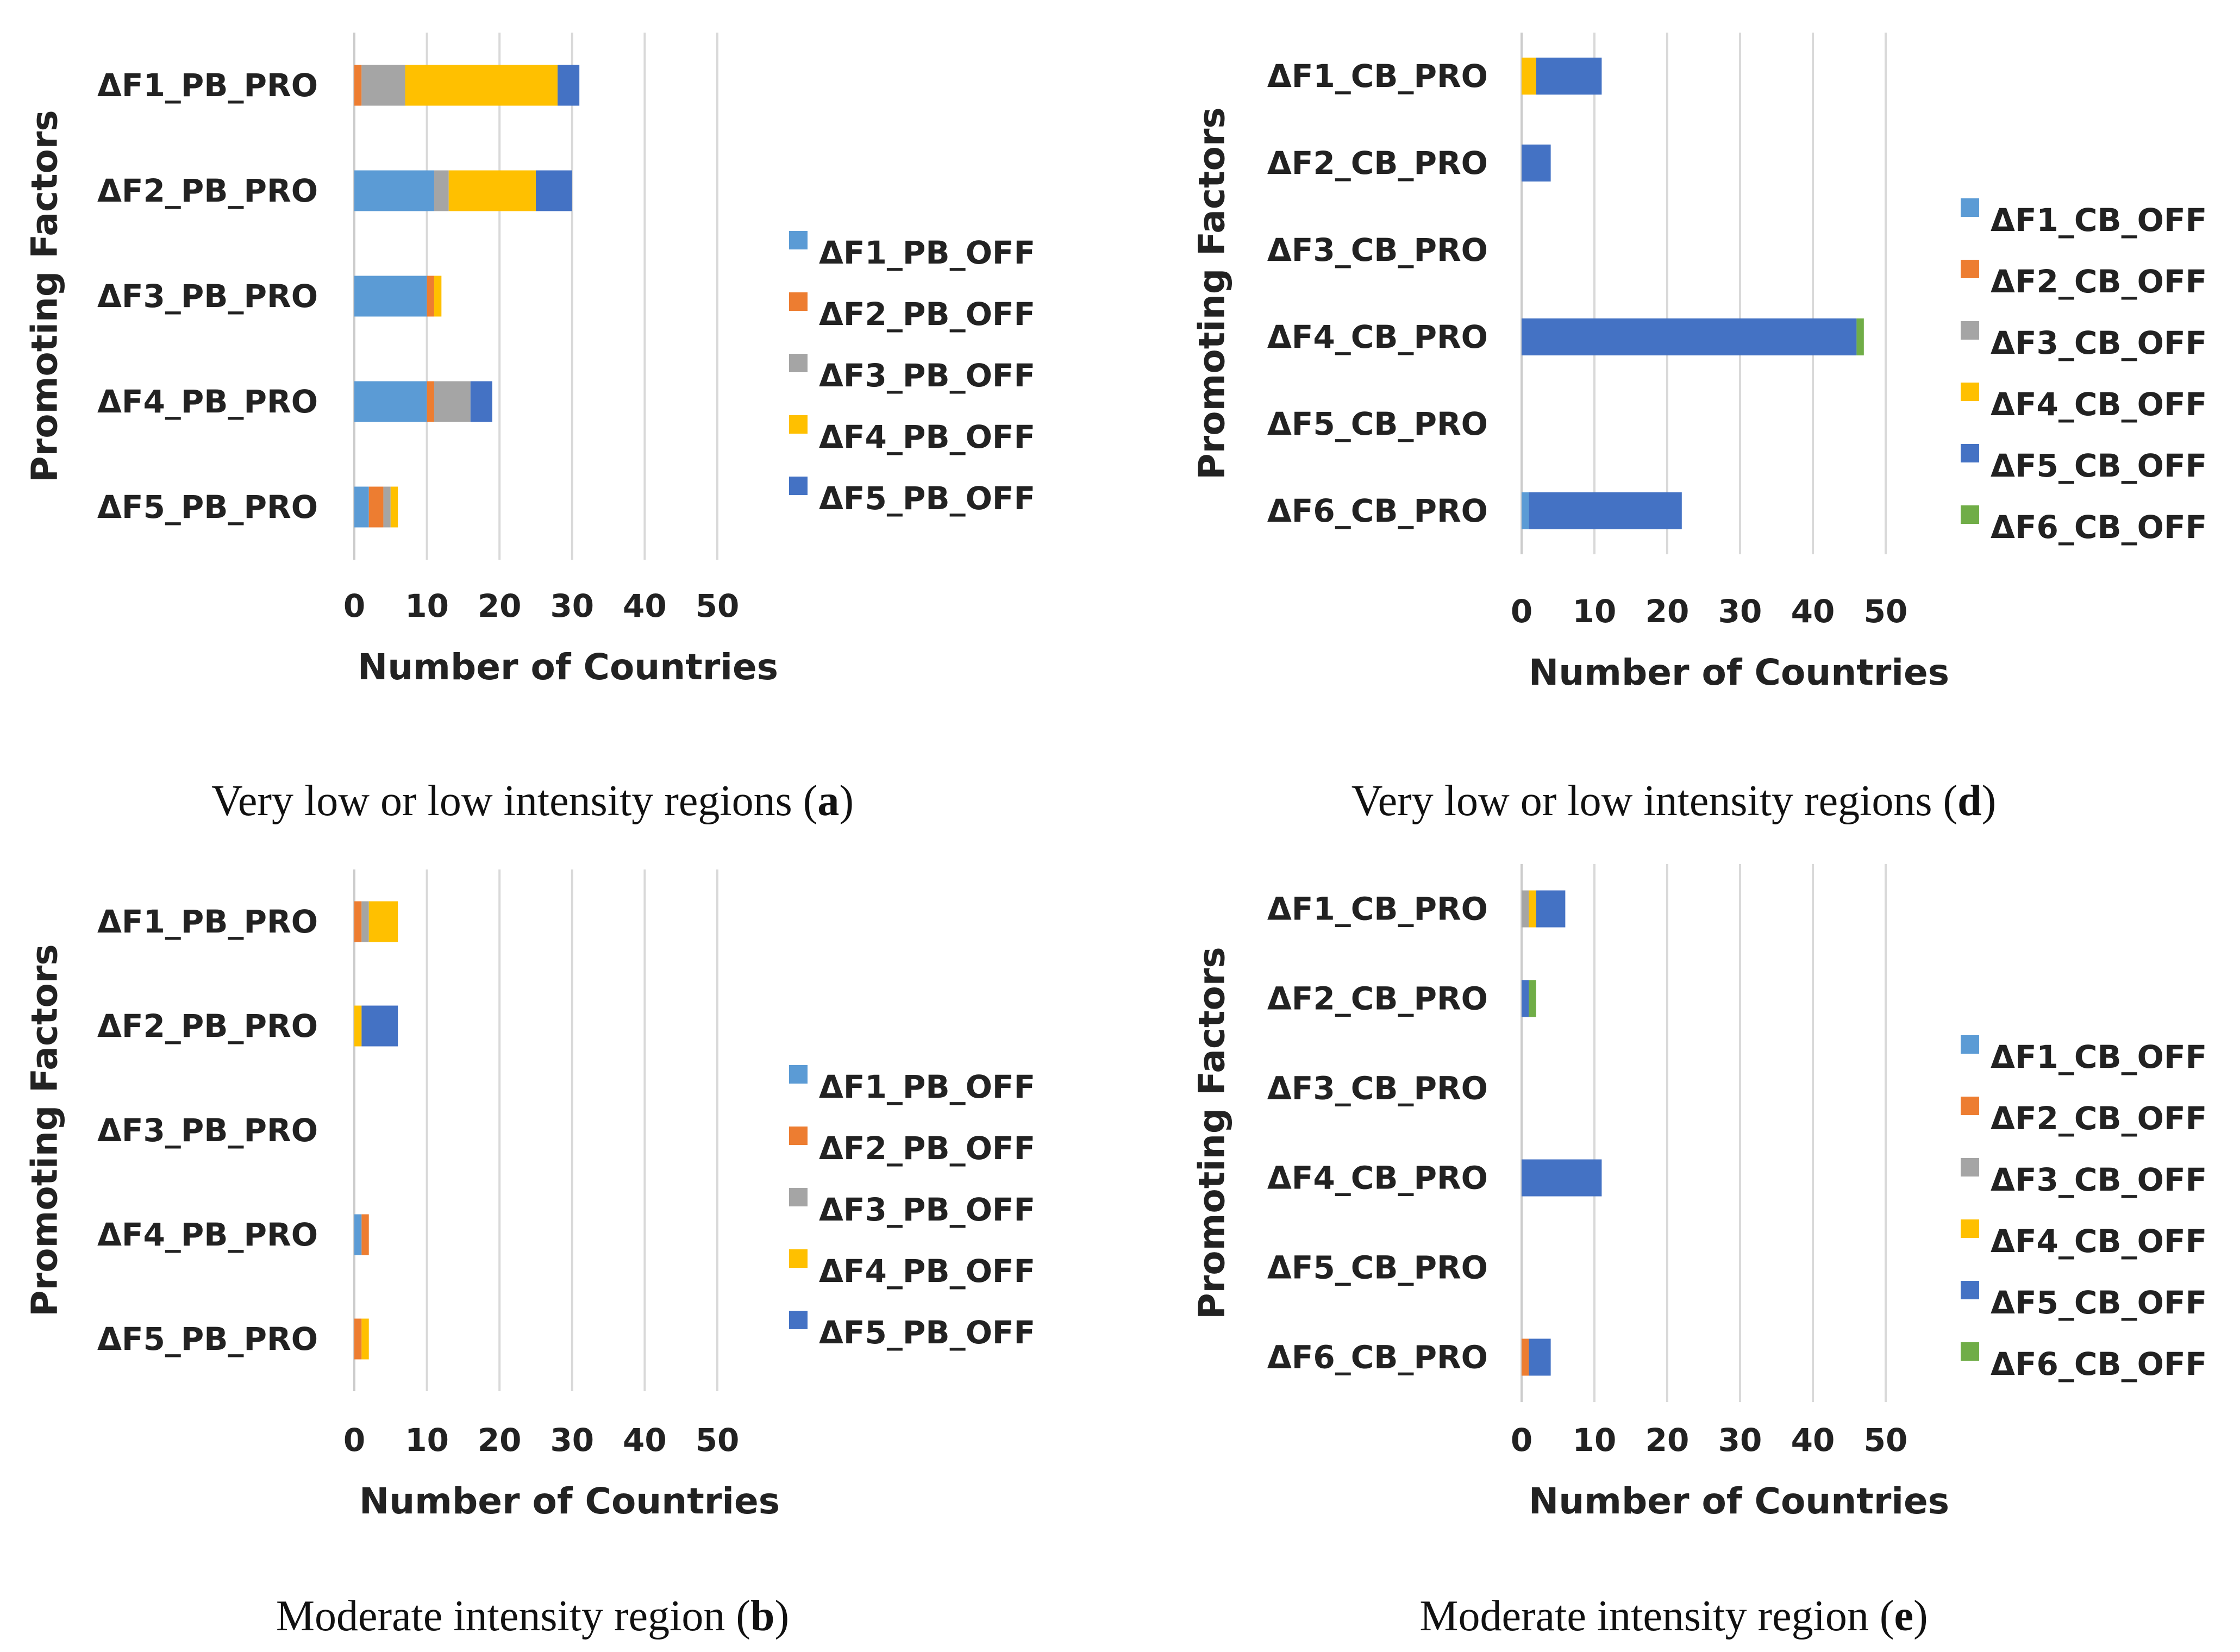 The image size is (2240, 1652). Describe the element at coordinates (1377, 423) in the screenshot. I see `category-label: ΔF5_CB_PRO` at that location.